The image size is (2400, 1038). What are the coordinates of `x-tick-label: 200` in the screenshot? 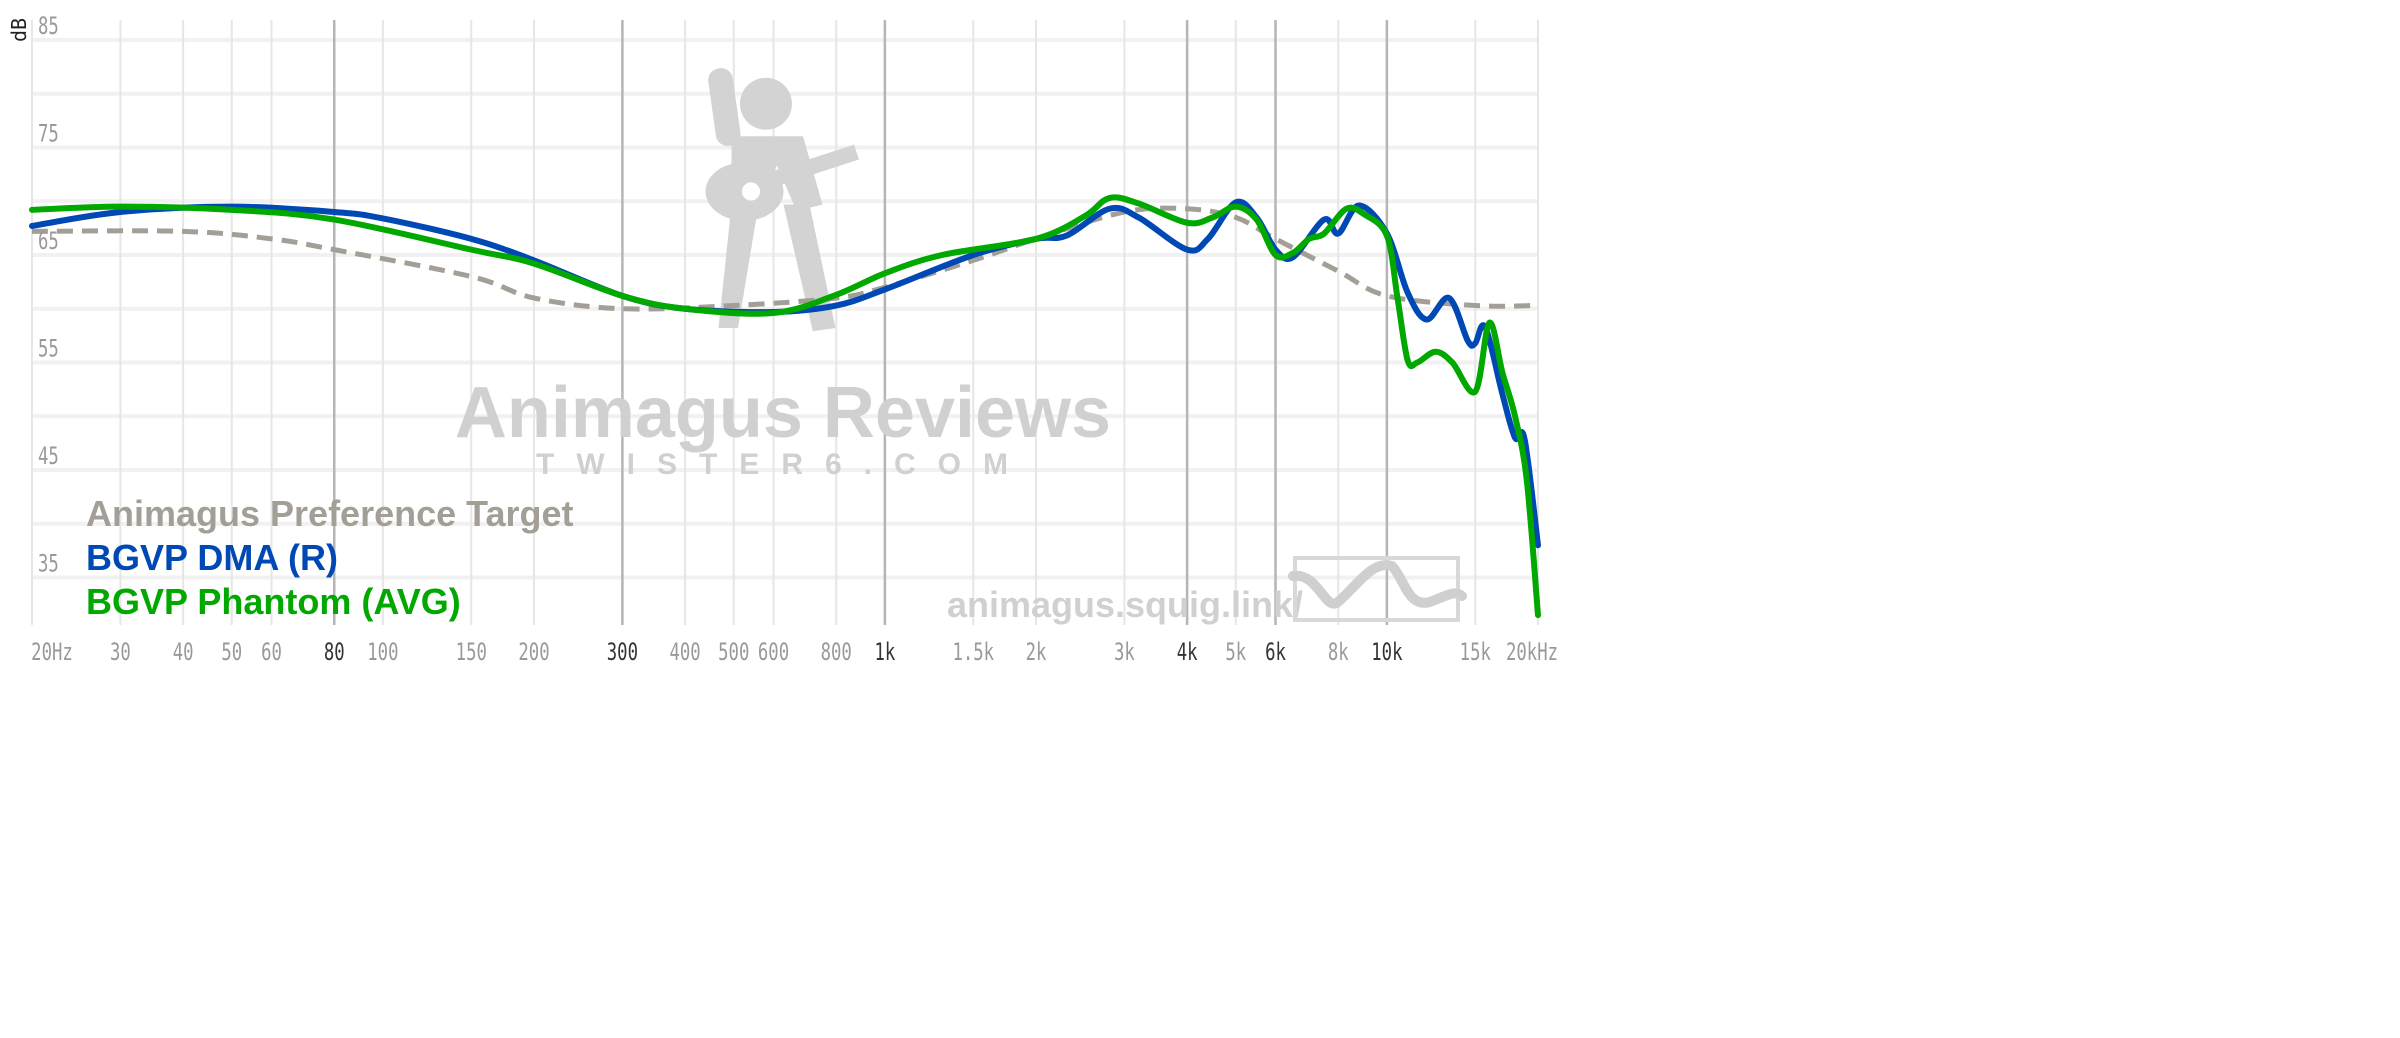 It's located at (533, 652).